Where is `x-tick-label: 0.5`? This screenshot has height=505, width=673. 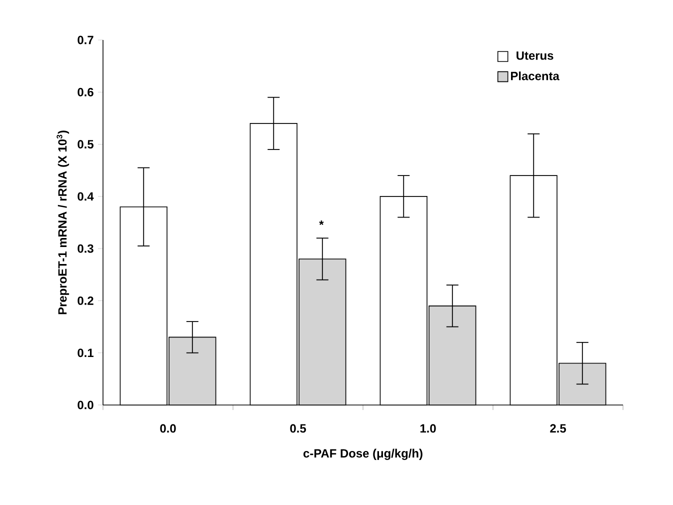
x-tick-label: 0.5 is located at coordinates (298, 428).